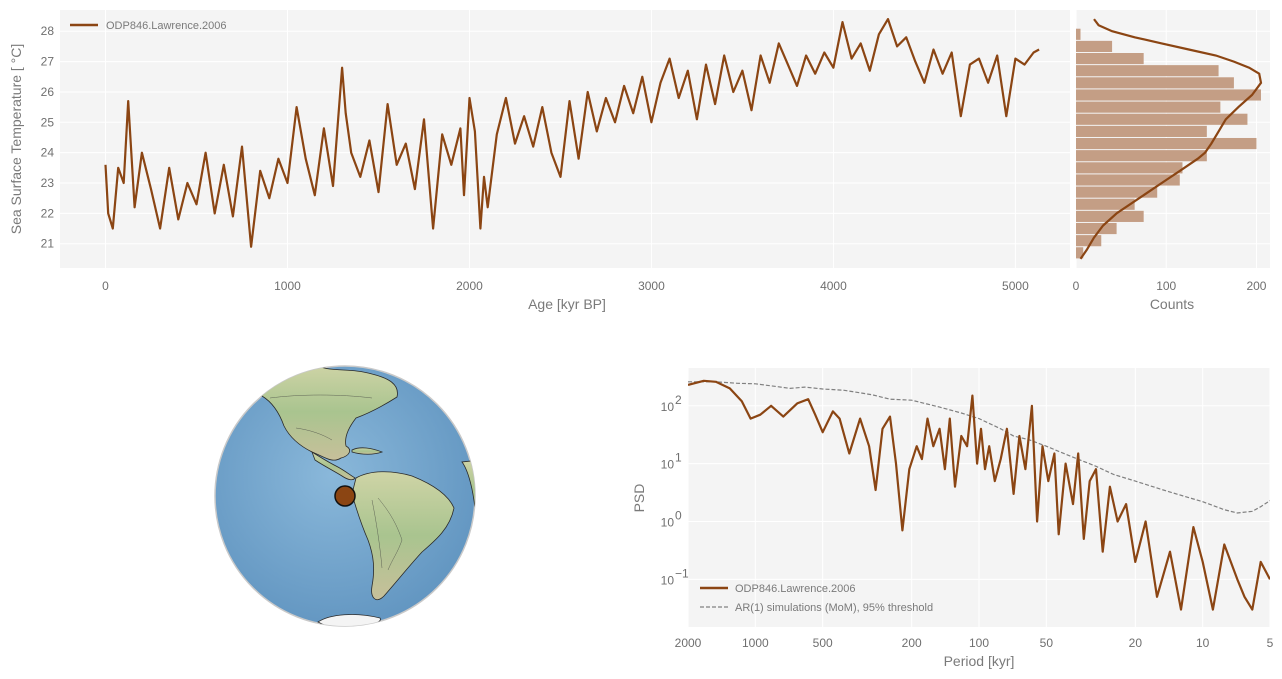  What do you see at coordinates (48, 31) in the screenshot?
I see `y-tick-label: 28` at bounding box center [48, 31].